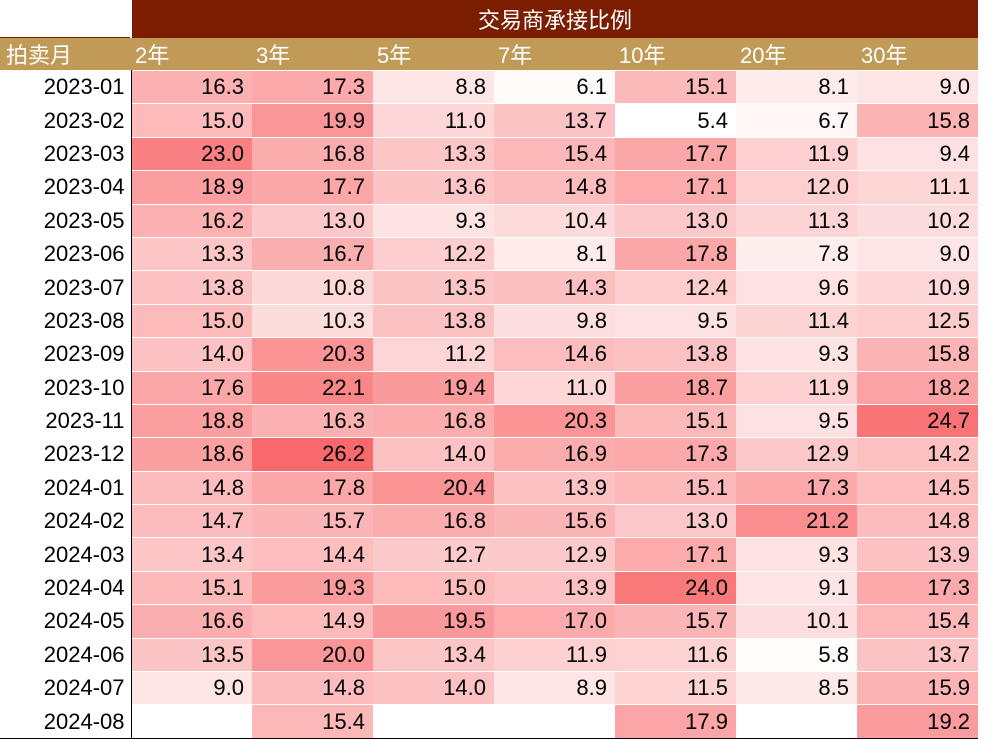  I want to click on table-row: 2023-09 14.0 20.3 11.2 14.6 13.8 9.3 15.8, so click(489, 354).